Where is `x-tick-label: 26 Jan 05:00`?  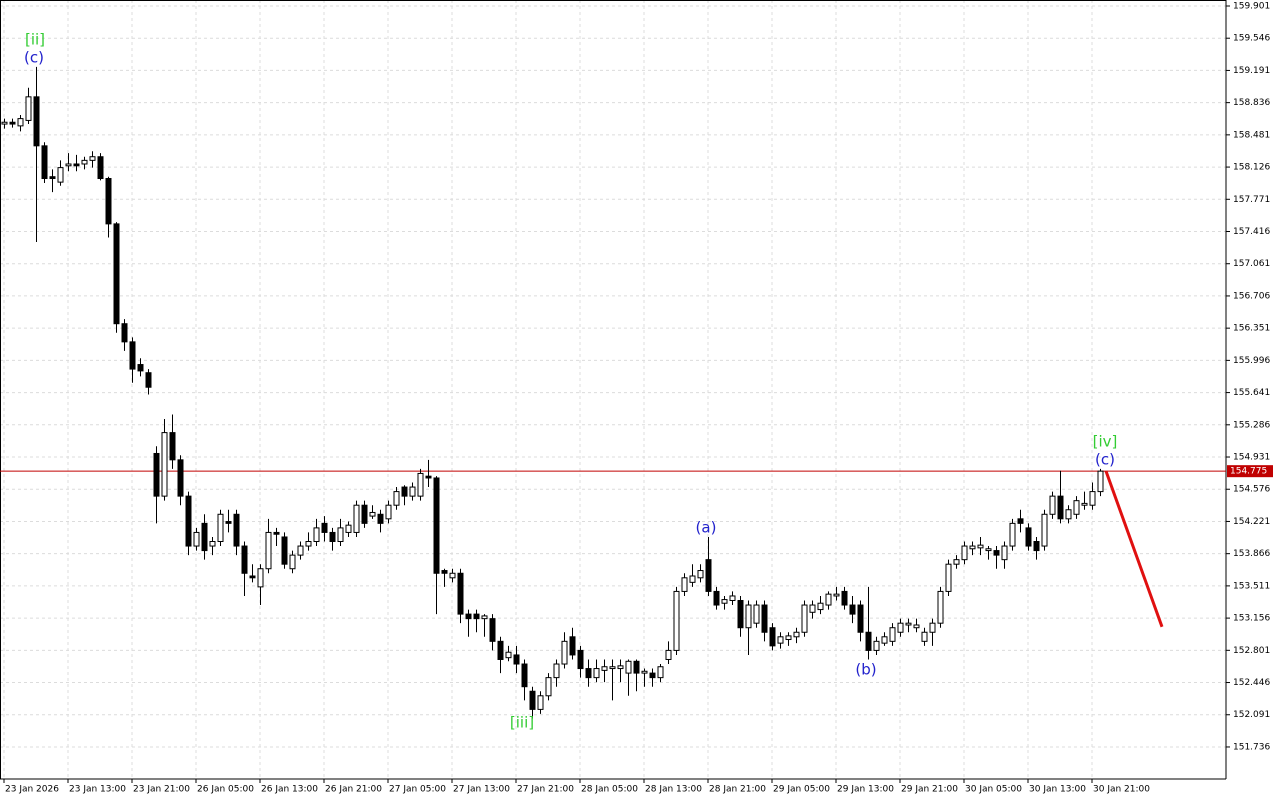
x-tick-label: 26 Jan 05:00 is located at coordinates (225, 790).